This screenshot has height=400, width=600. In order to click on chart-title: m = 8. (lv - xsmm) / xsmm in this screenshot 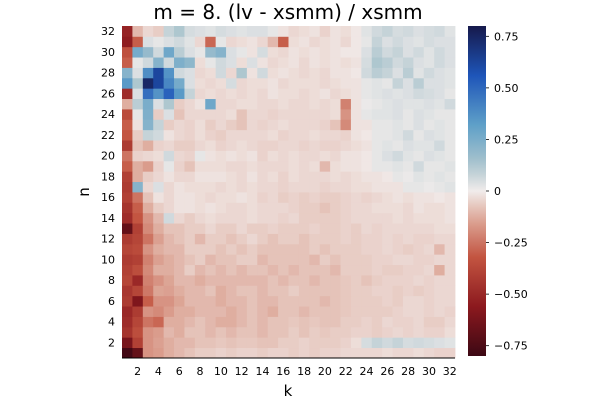, I will do `click(287, 12)`.